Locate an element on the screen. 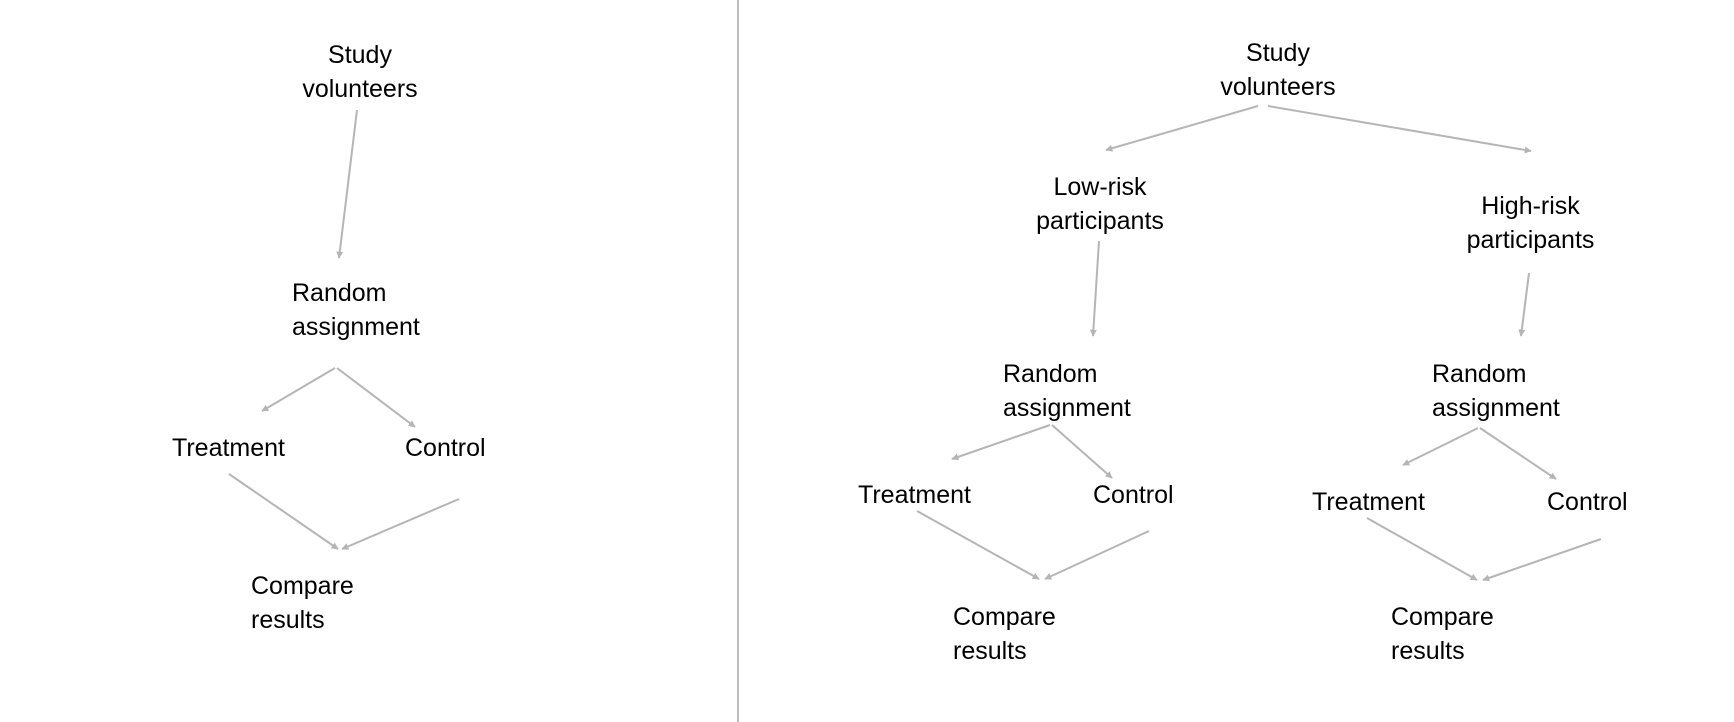 Image resolution: width=1734 pixels, height=722 pixels. node-low-risk-treatment: Treatment is located at coordinates (915, 495).